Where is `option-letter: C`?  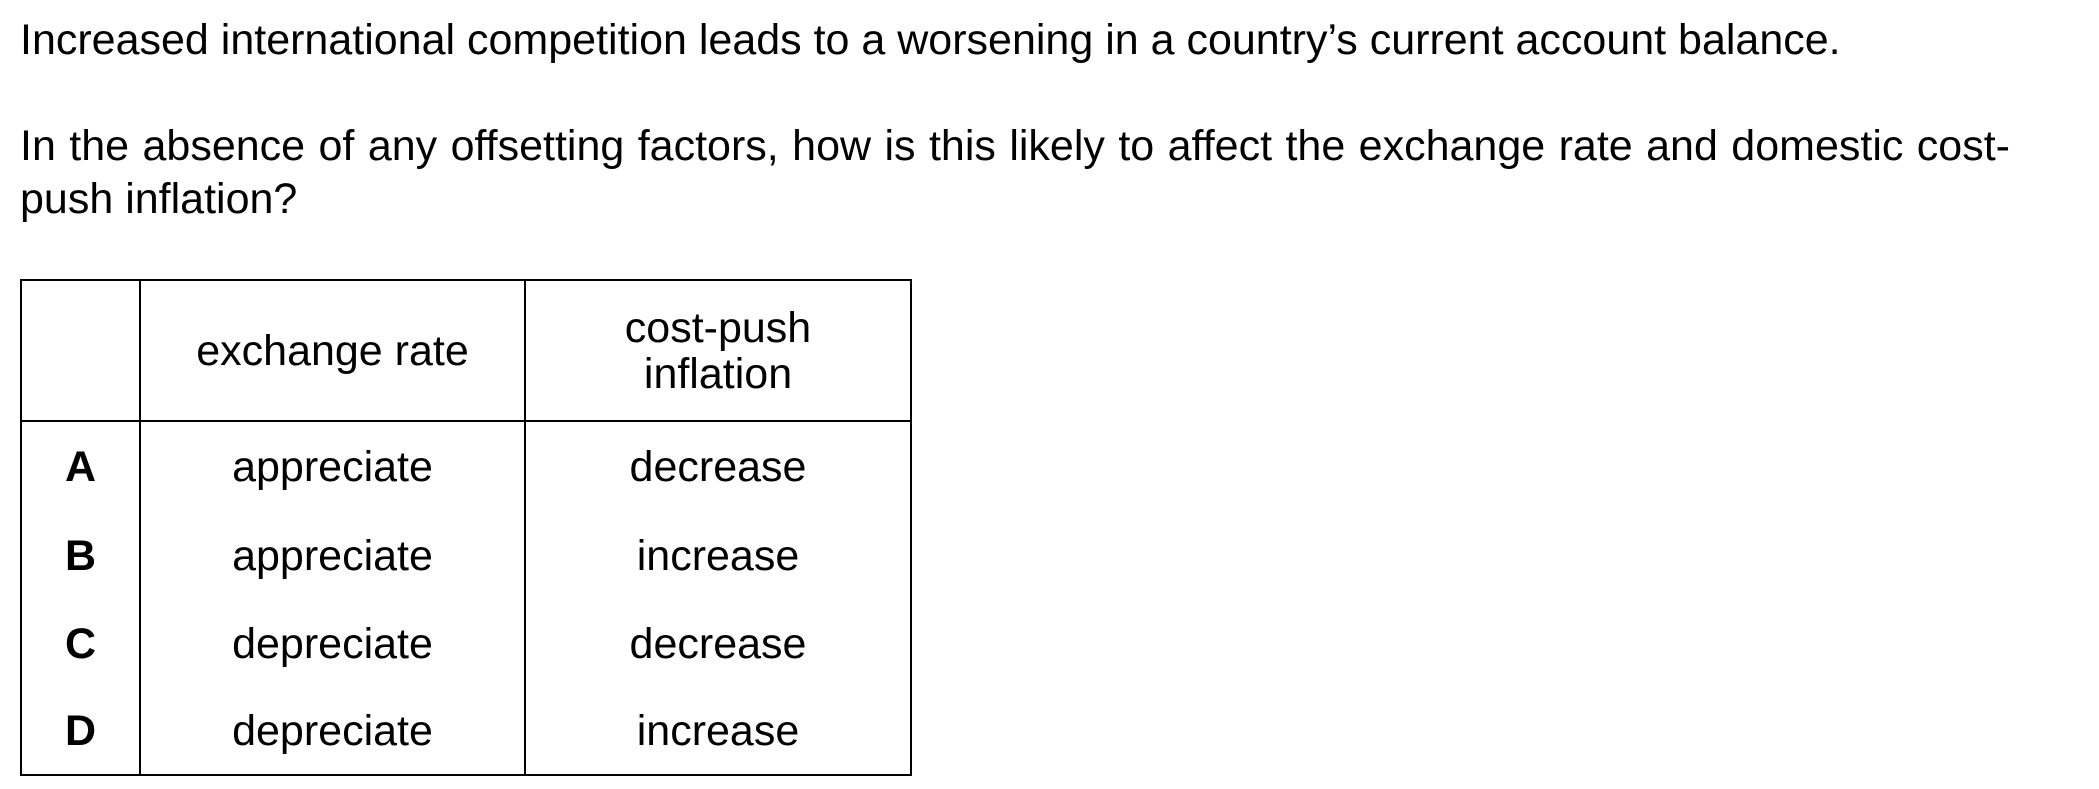
option-letter: C is located at coordinates (80, 644).